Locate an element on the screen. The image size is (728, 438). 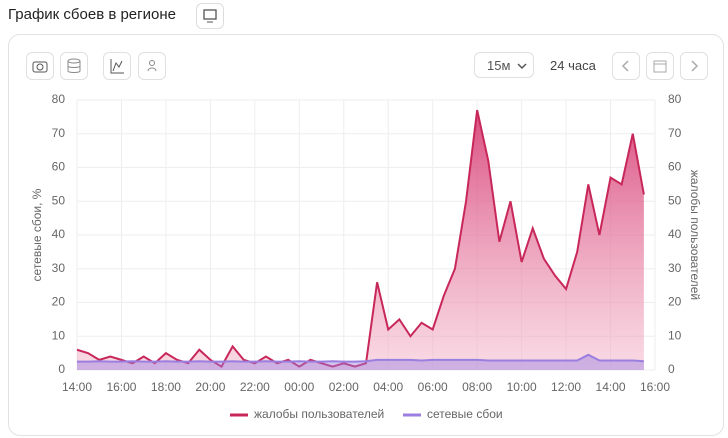
header-title: График сбоев в регионе is located at coordinates (92, 14).